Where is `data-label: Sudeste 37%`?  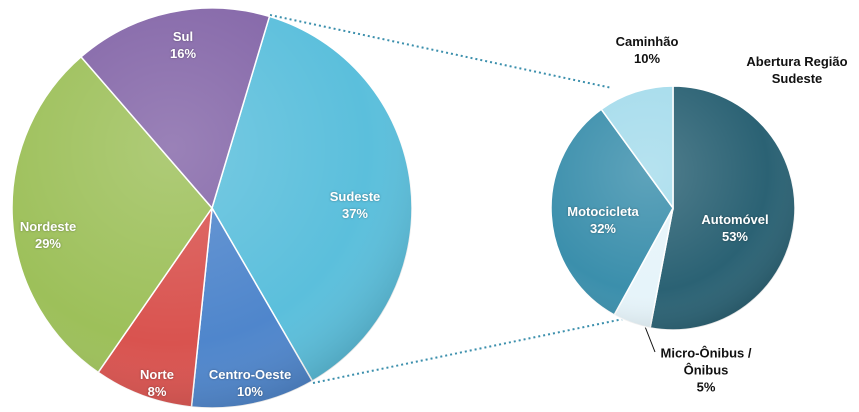
data-label: Sudeste 37% is located at coordinates (355, 205).